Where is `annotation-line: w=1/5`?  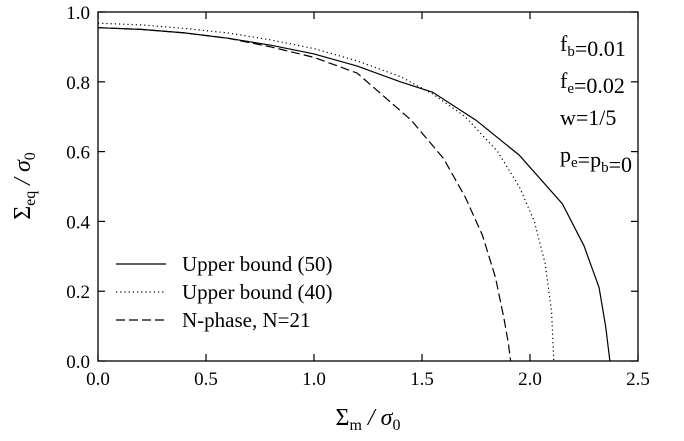
annotation-line: w=1/5 is located at coordinates (588, 117).